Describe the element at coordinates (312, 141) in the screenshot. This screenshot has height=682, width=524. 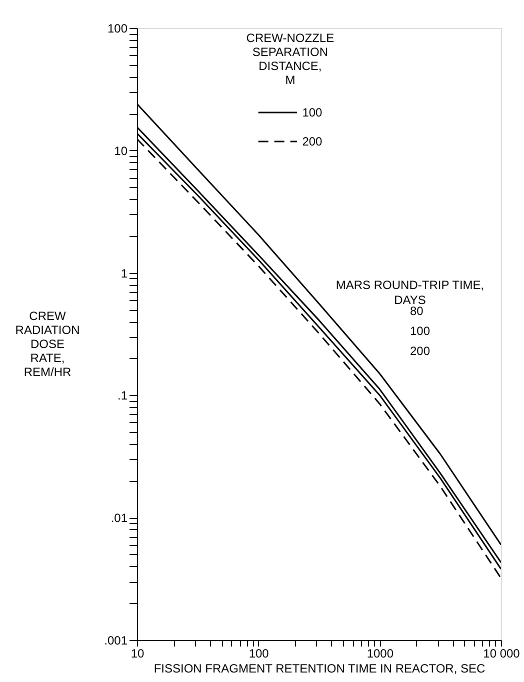
I see `legend-label: 200` at that location.